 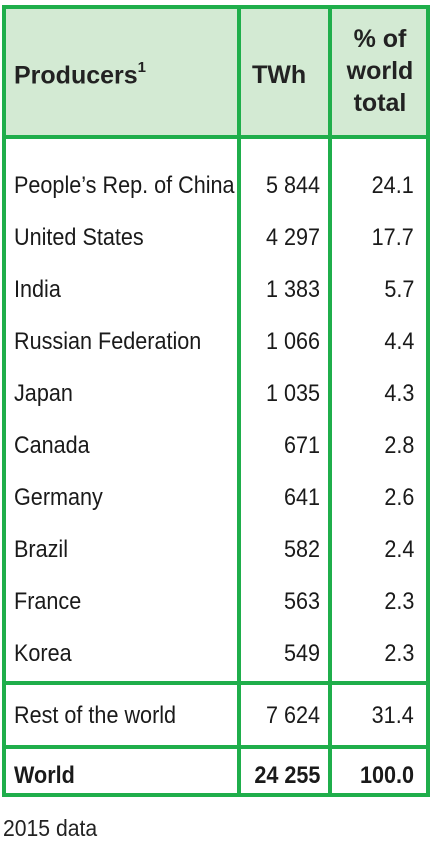 What do you see at coordinates (124, 185) in the screenshot?
I see `producer-name: People’s Rep. of China` at bounding box center [124, 185].